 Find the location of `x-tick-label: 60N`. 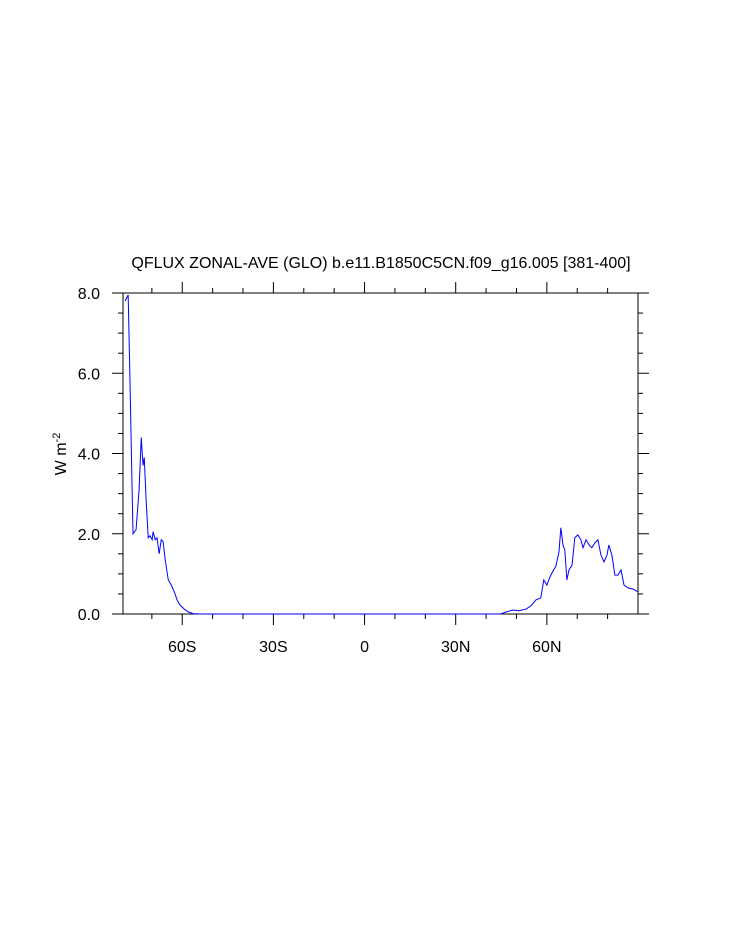

x-tick-label: 60N is located at coordinates (546, 647).